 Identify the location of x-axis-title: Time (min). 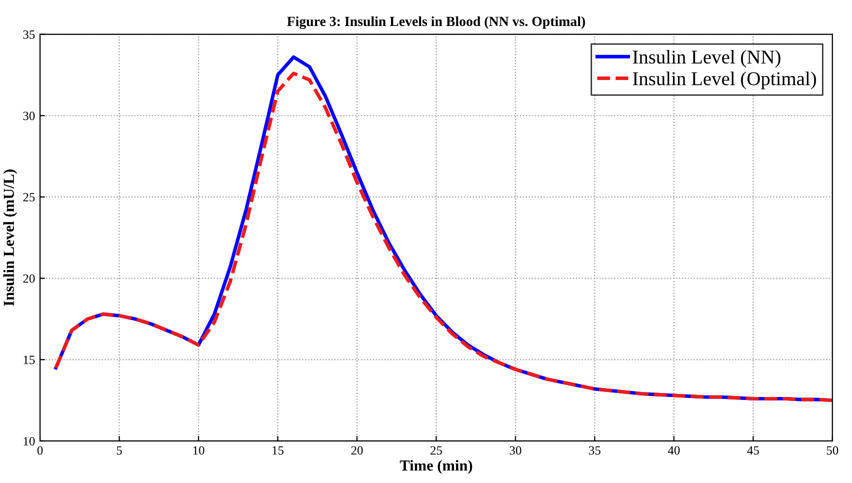
(436, 467).